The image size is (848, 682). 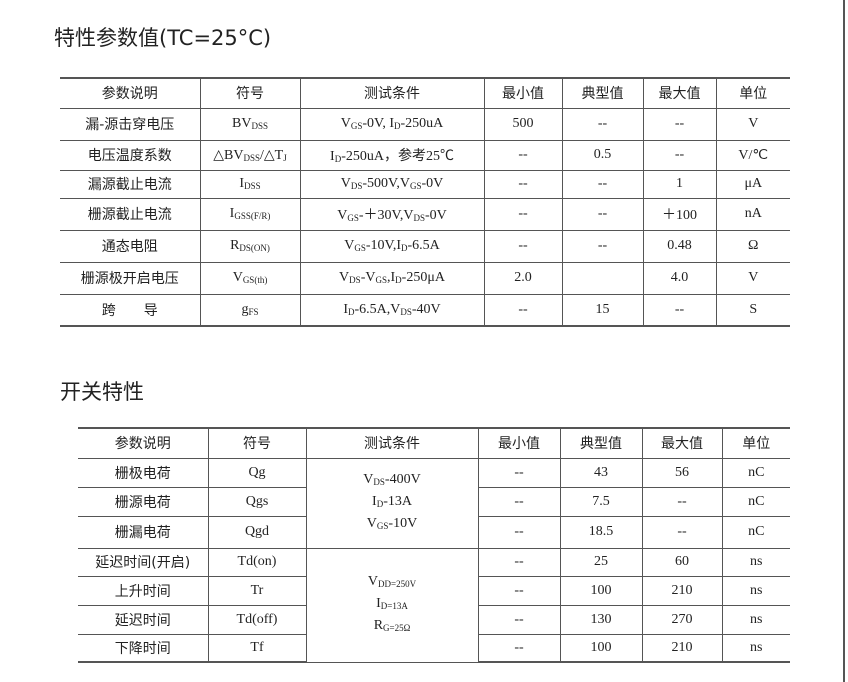 What do you see at coordinates (143, 443) in the screenshot?
I see `column-header: 参数说明` at bounding box center [143, 443].